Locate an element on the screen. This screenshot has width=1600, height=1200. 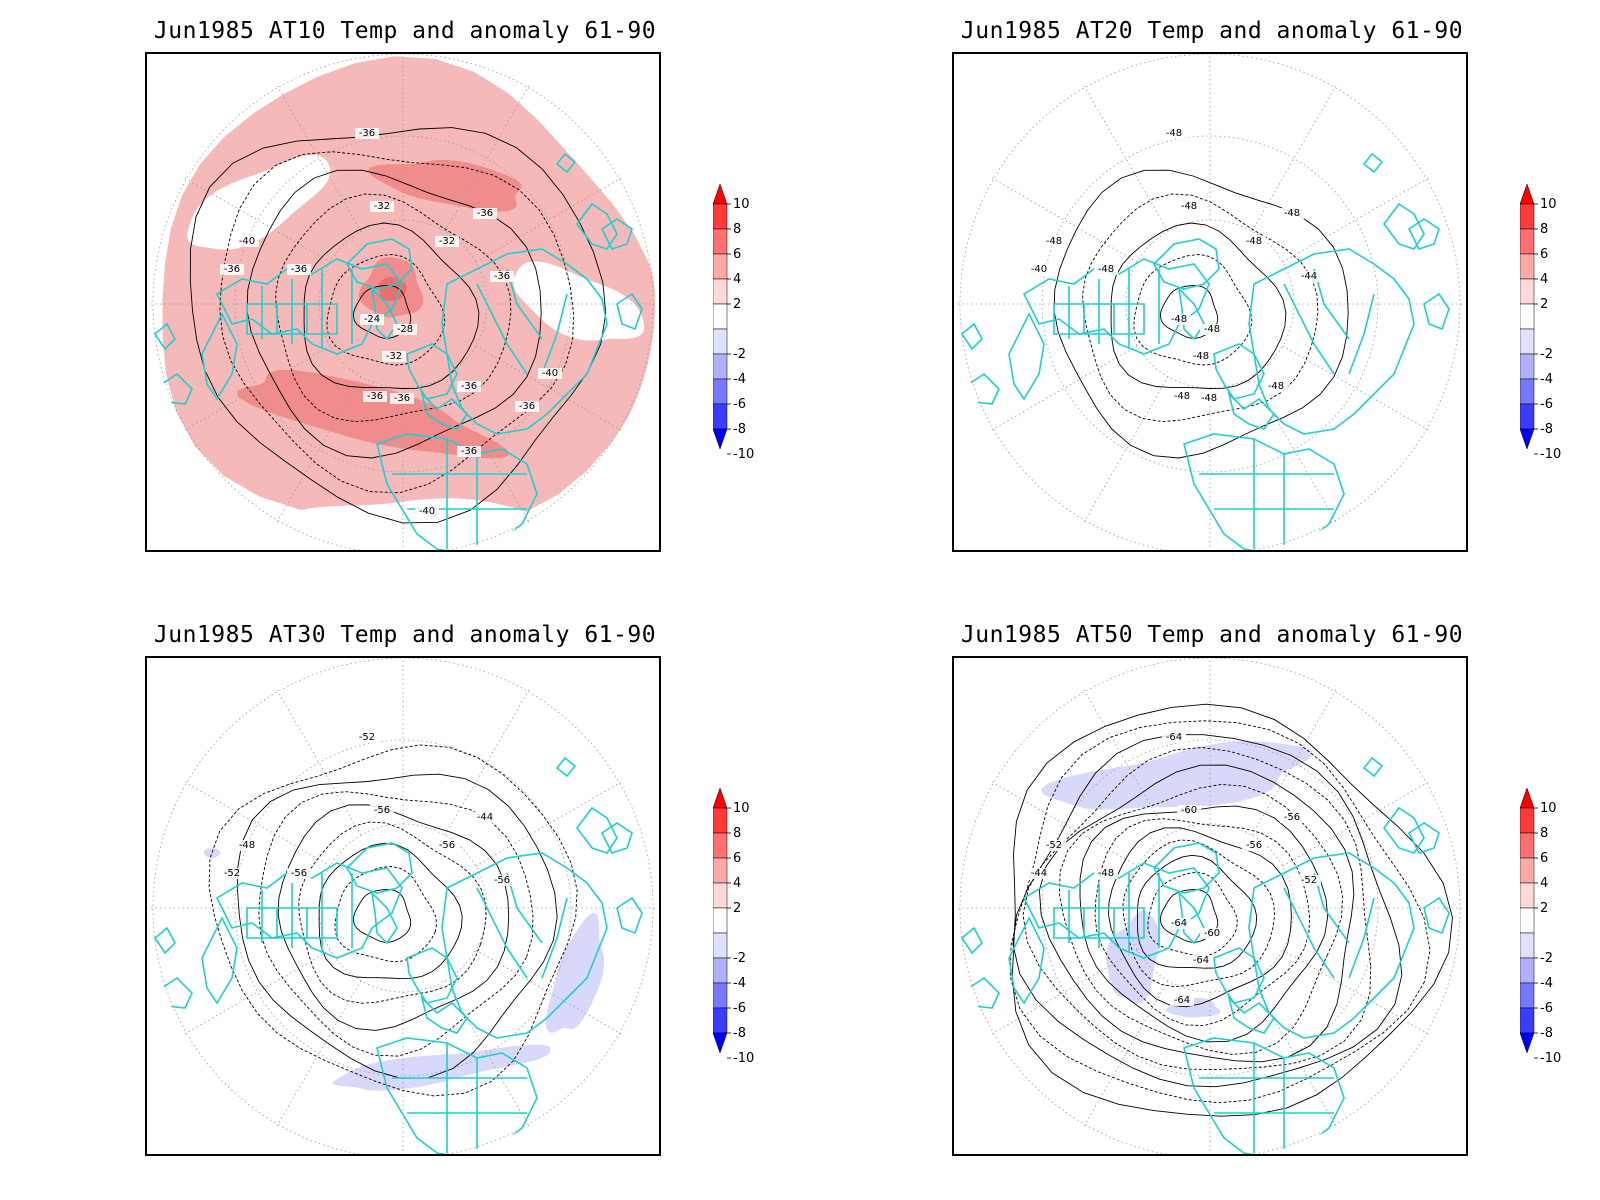
polar-map: -52 -56 -44 -48 -52 -56 -56 -56 is located at coordinates (403, 906).